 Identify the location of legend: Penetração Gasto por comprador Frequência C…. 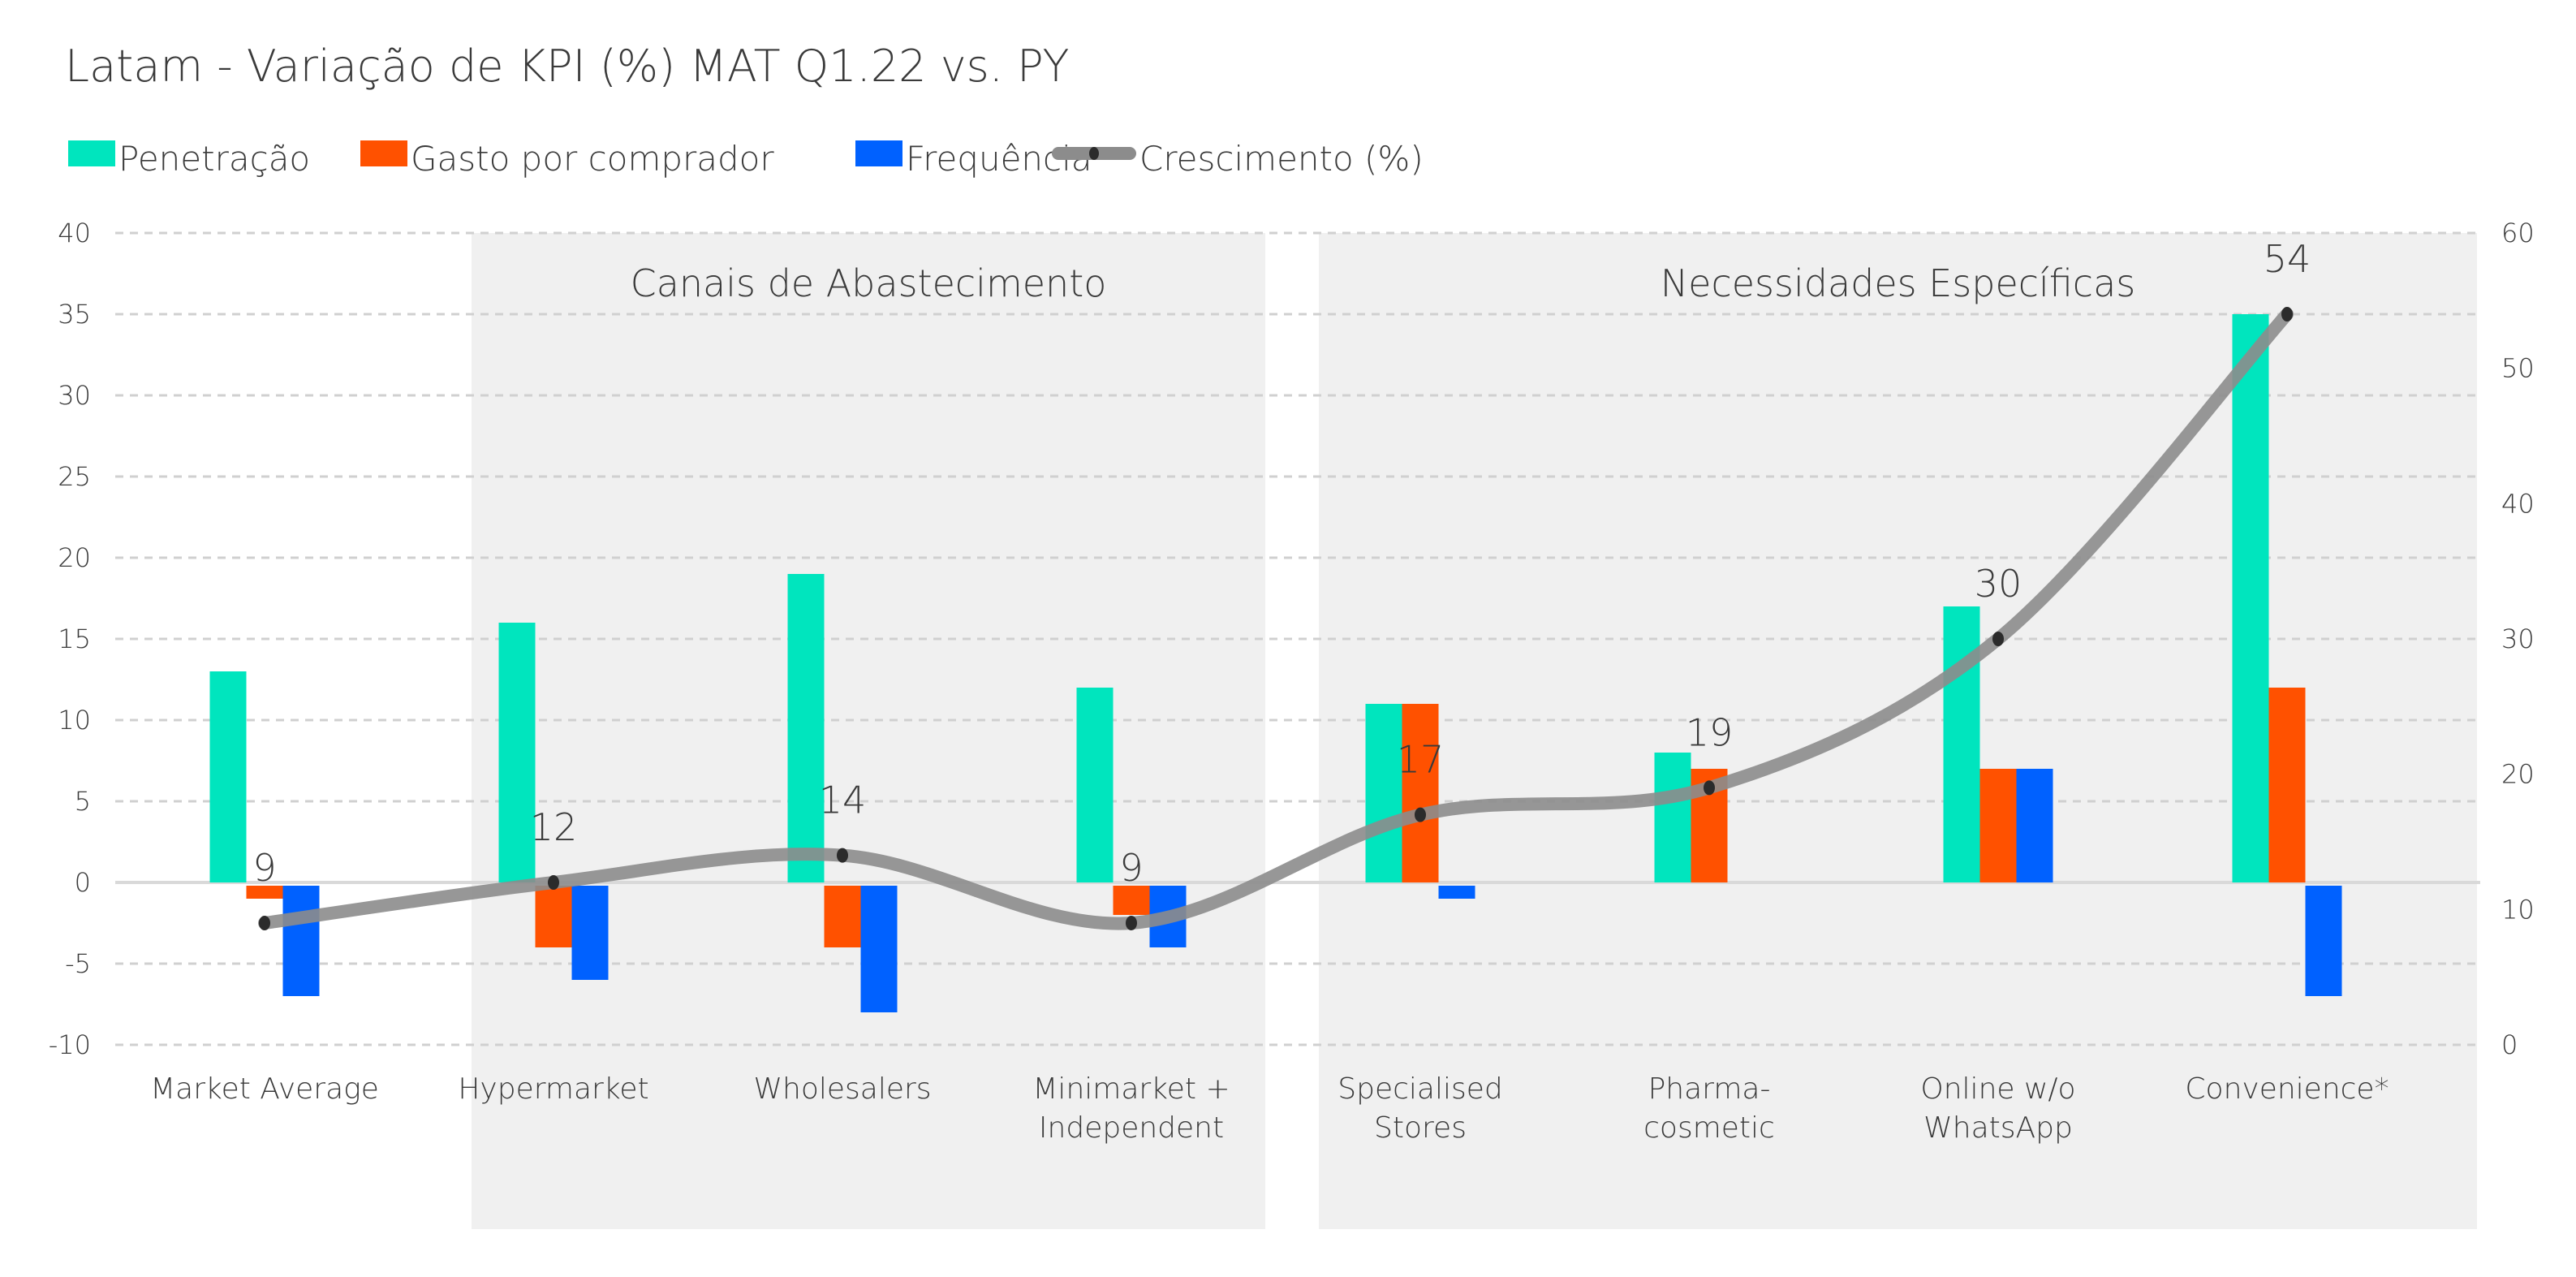
(746, 159).